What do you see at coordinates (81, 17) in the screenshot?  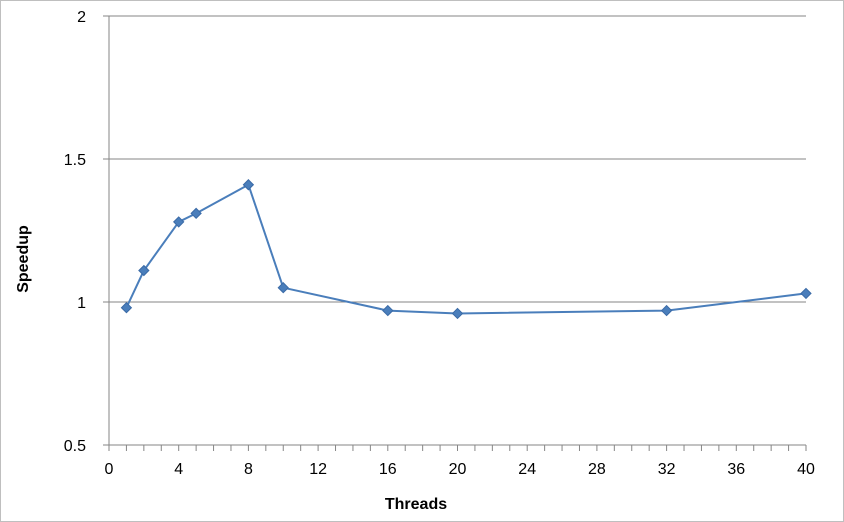 I see `y-tick-label: 2` at bounding box center [81, 17].